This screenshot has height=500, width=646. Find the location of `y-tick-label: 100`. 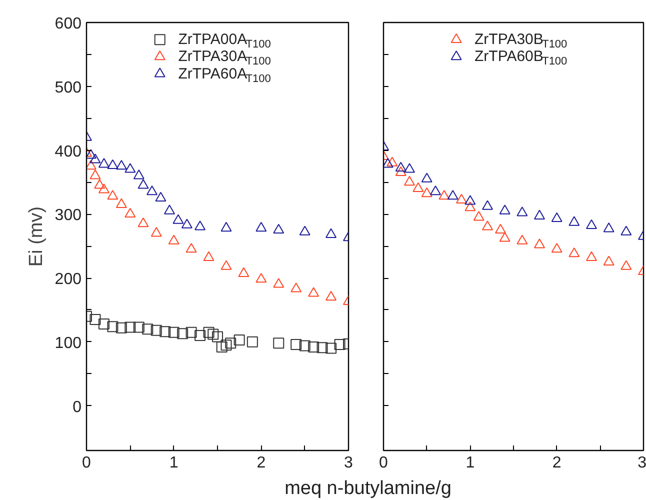

y-tick-label: 100 is located at coordinates (68, 343).